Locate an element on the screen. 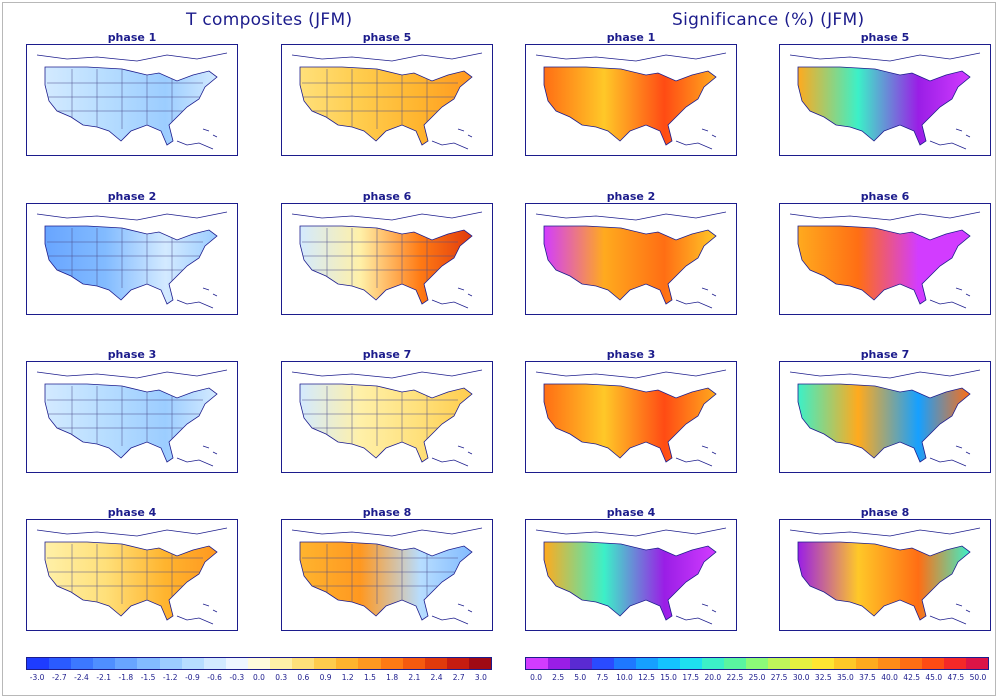 The width and height of the screenshot is (1000, 700). significance-colorbar-tick-label: 50.0 is located at coordinates (978, 677).